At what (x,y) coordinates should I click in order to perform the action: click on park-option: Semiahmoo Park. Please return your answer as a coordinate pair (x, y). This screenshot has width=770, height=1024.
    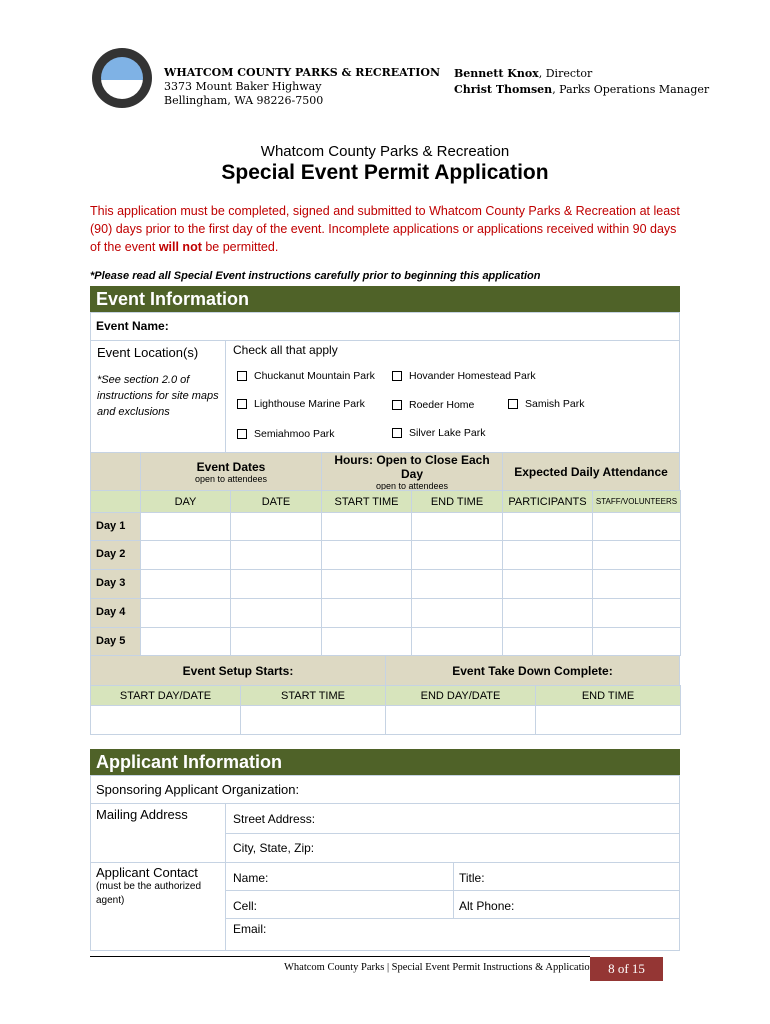
    Looking at the image, I should click on (286, 434).